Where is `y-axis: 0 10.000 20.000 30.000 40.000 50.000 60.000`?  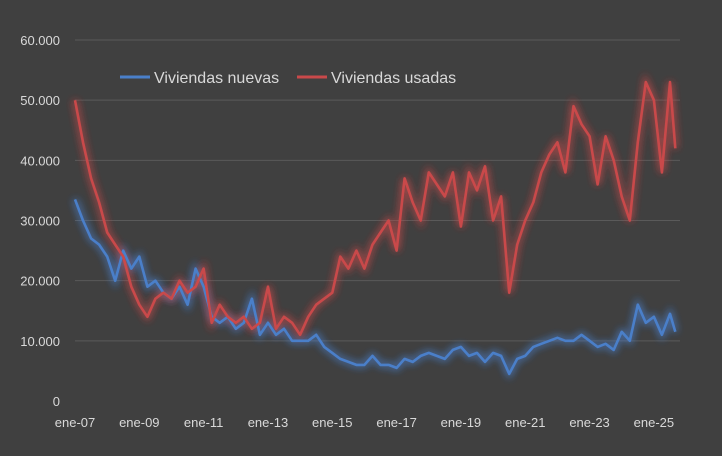
y-axis: 0 10.000 20.000 30.000 40.000 50.000 60.000 is located at coordinates (40, 221).